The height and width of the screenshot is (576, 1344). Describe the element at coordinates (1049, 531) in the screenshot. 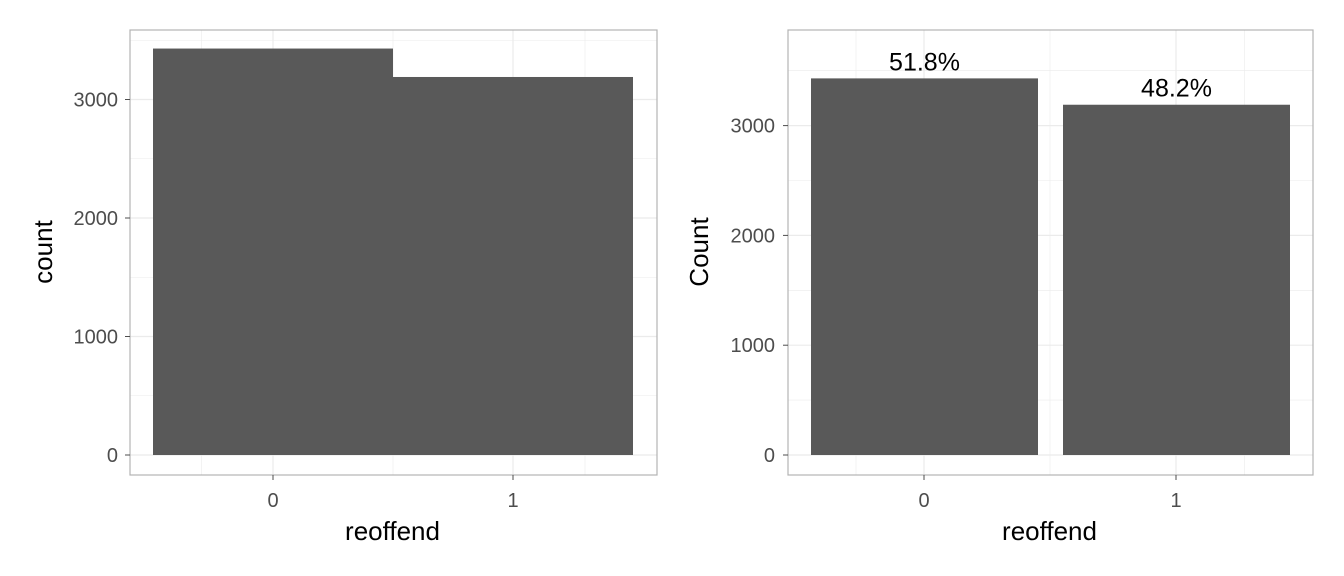

I see `right-x-axis-title: reoffend` at that location.